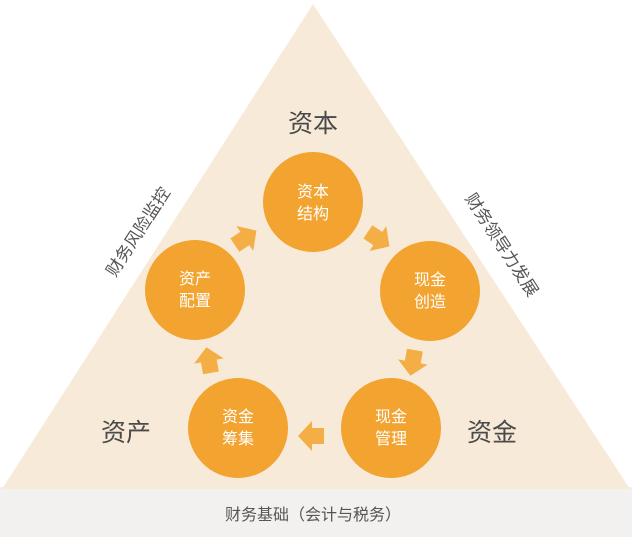  What do you see at coordinates (391, 438) in the screenshot?
I see `node-line-2: 管理` at bounding box center [391, 438].